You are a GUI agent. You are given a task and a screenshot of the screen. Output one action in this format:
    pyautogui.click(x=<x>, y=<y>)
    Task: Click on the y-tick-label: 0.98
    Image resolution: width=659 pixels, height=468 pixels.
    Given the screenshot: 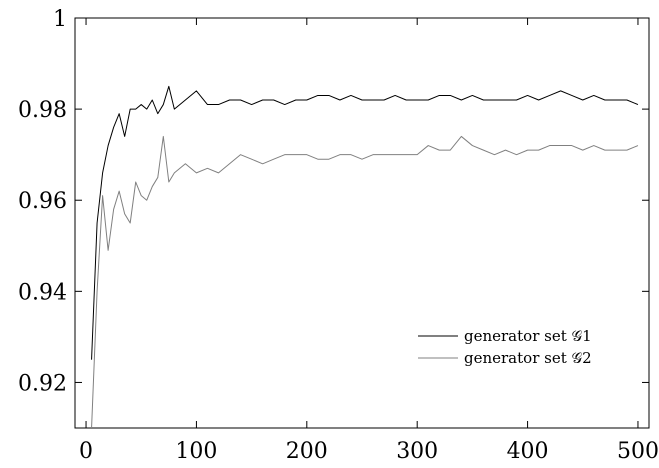 What is the action you would take?
    pyautogui.click(x=42, y=110)
    